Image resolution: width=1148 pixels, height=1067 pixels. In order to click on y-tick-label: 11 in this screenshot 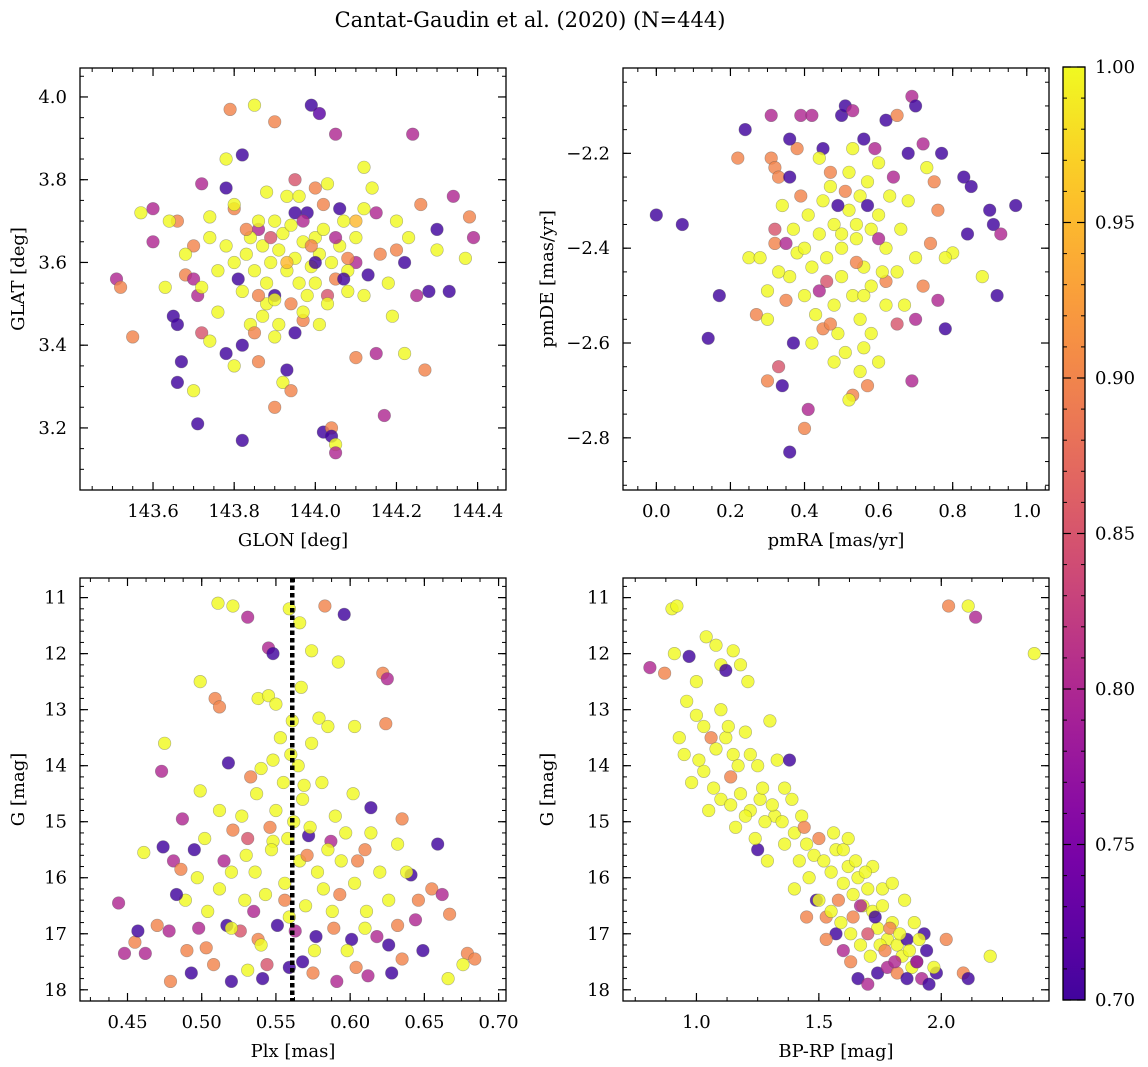, I will do `click(598, 598)`.